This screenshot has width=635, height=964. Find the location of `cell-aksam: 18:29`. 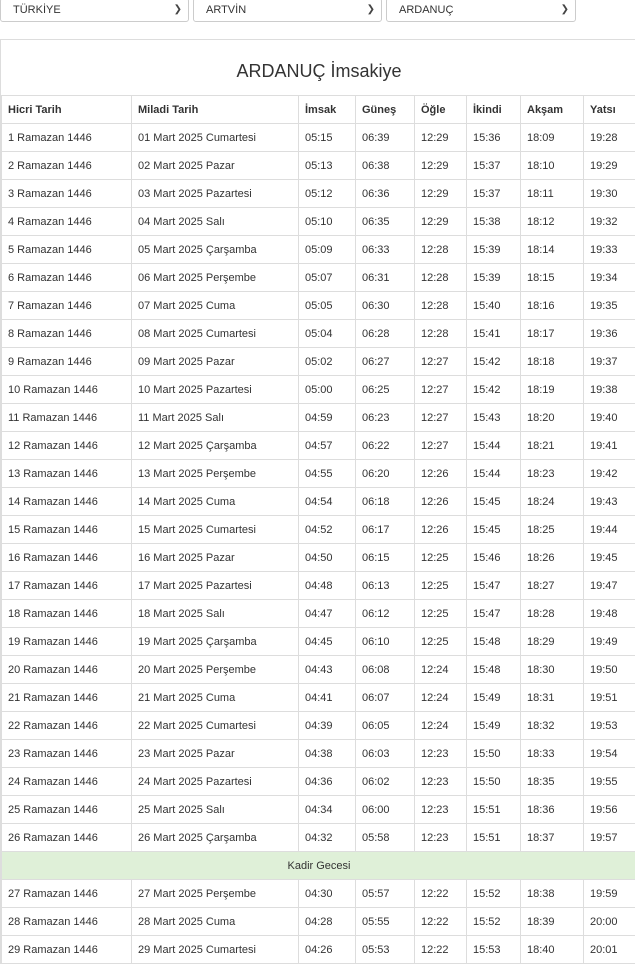

cell-aksam: 18:29 is located at coordinates (552, 642).